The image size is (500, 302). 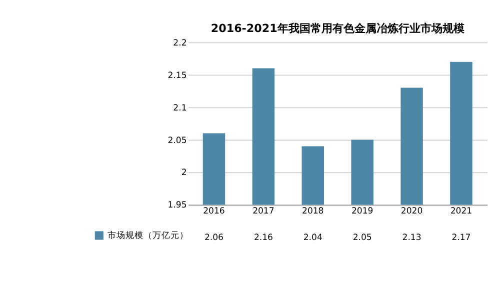 I want to click on data-label: 2.06, so click(x=214, y=237).